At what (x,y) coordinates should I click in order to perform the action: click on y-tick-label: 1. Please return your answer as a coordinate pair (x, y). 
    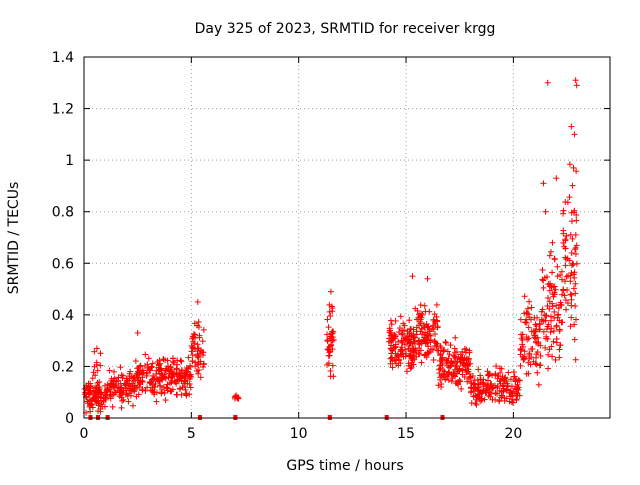
    Looking at the image, I should click on (69, 161).